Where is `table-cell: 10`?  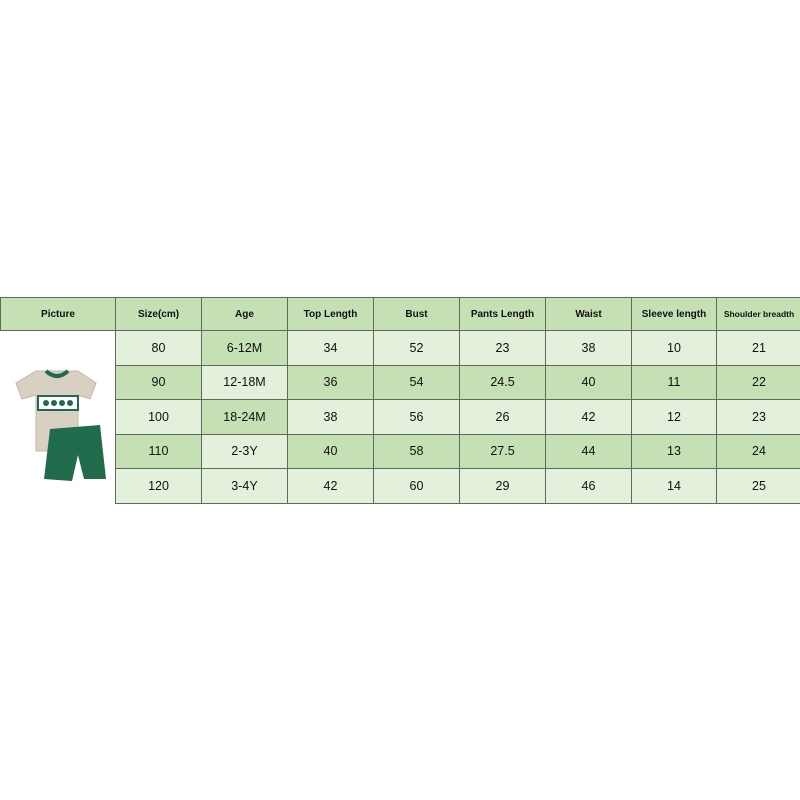 table-cell: 10 is located at coordinates (674, 348).